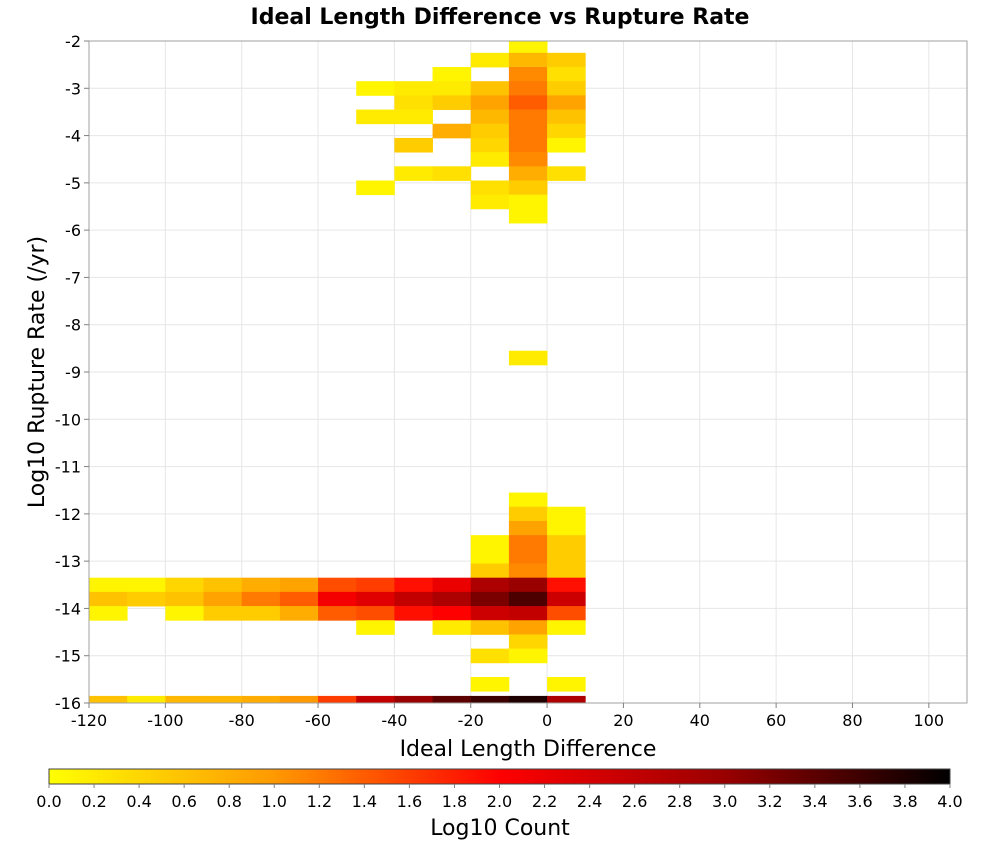  I want to click on colorbar-tick-label: 3.2, so click(769, 801).